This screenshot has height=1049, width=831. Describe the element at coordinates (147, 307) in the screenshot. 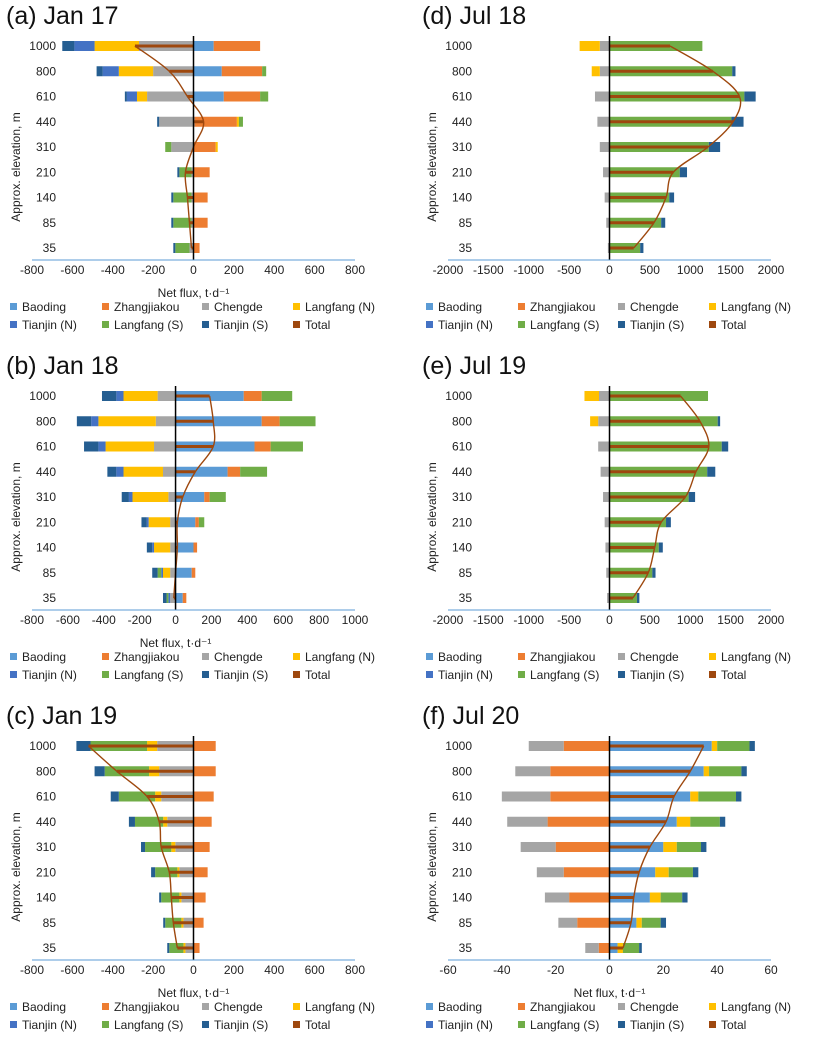

I see `legend-label: Zhangjiakou` at that location.